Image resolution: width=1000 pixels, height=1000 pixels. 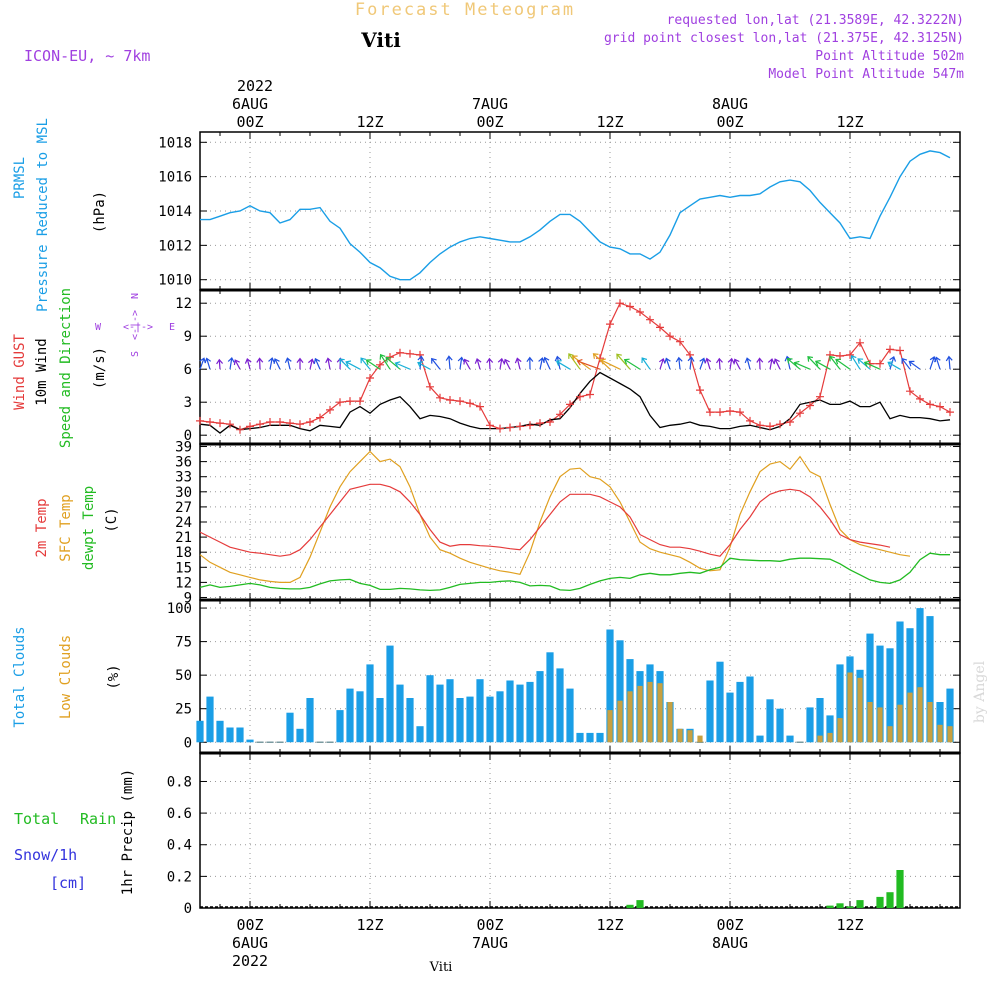 I want to click on bottom-date-label: 7AUG, so click(x=490, y=943).